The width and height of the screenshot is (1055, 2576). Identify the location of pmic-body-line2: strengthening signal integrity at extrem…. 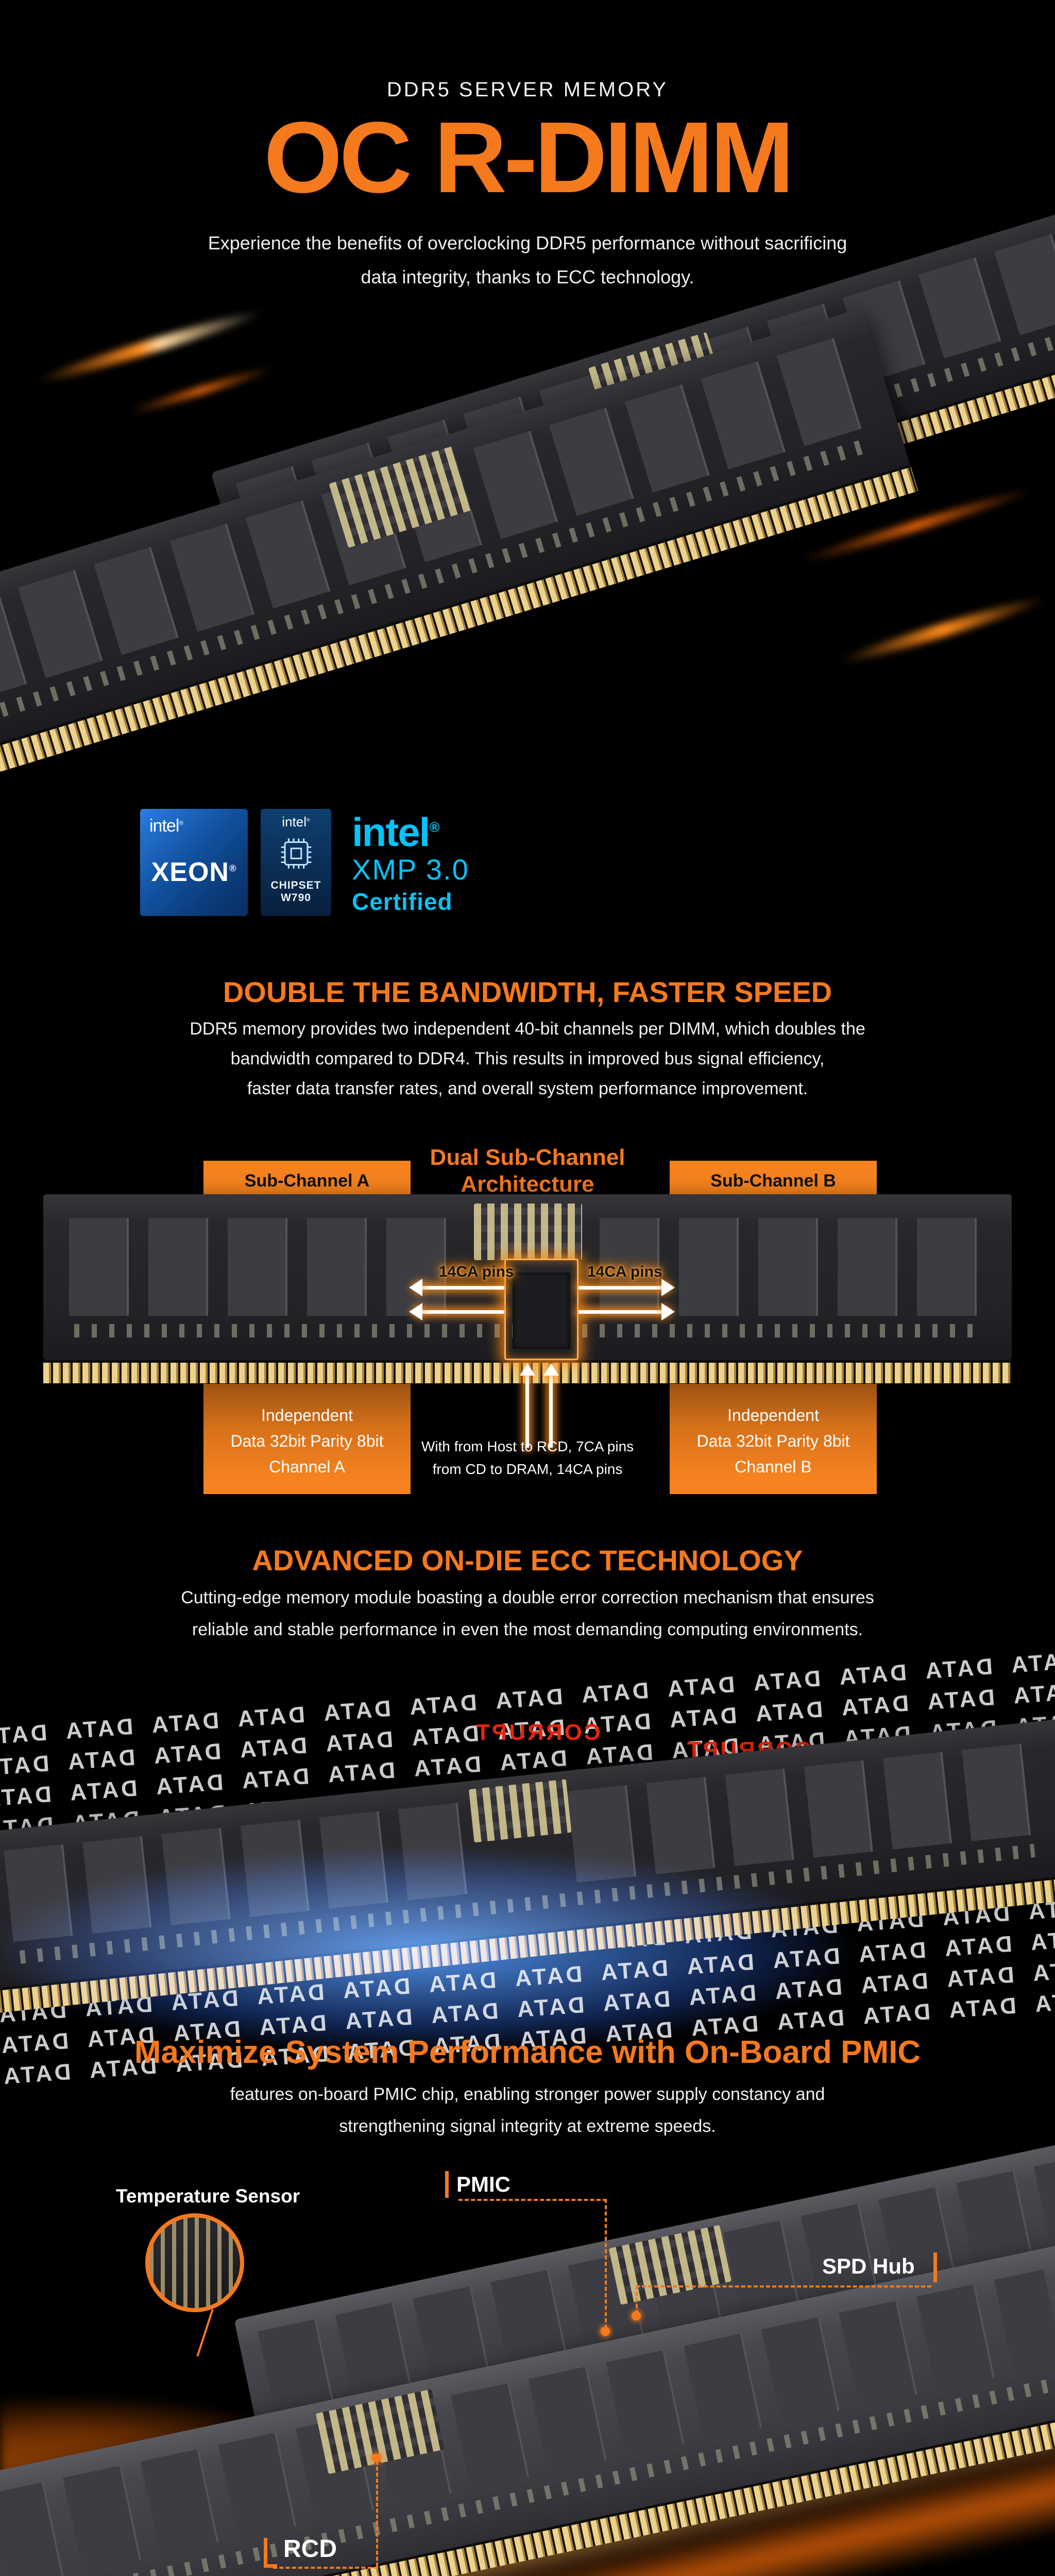
(527, 2126).